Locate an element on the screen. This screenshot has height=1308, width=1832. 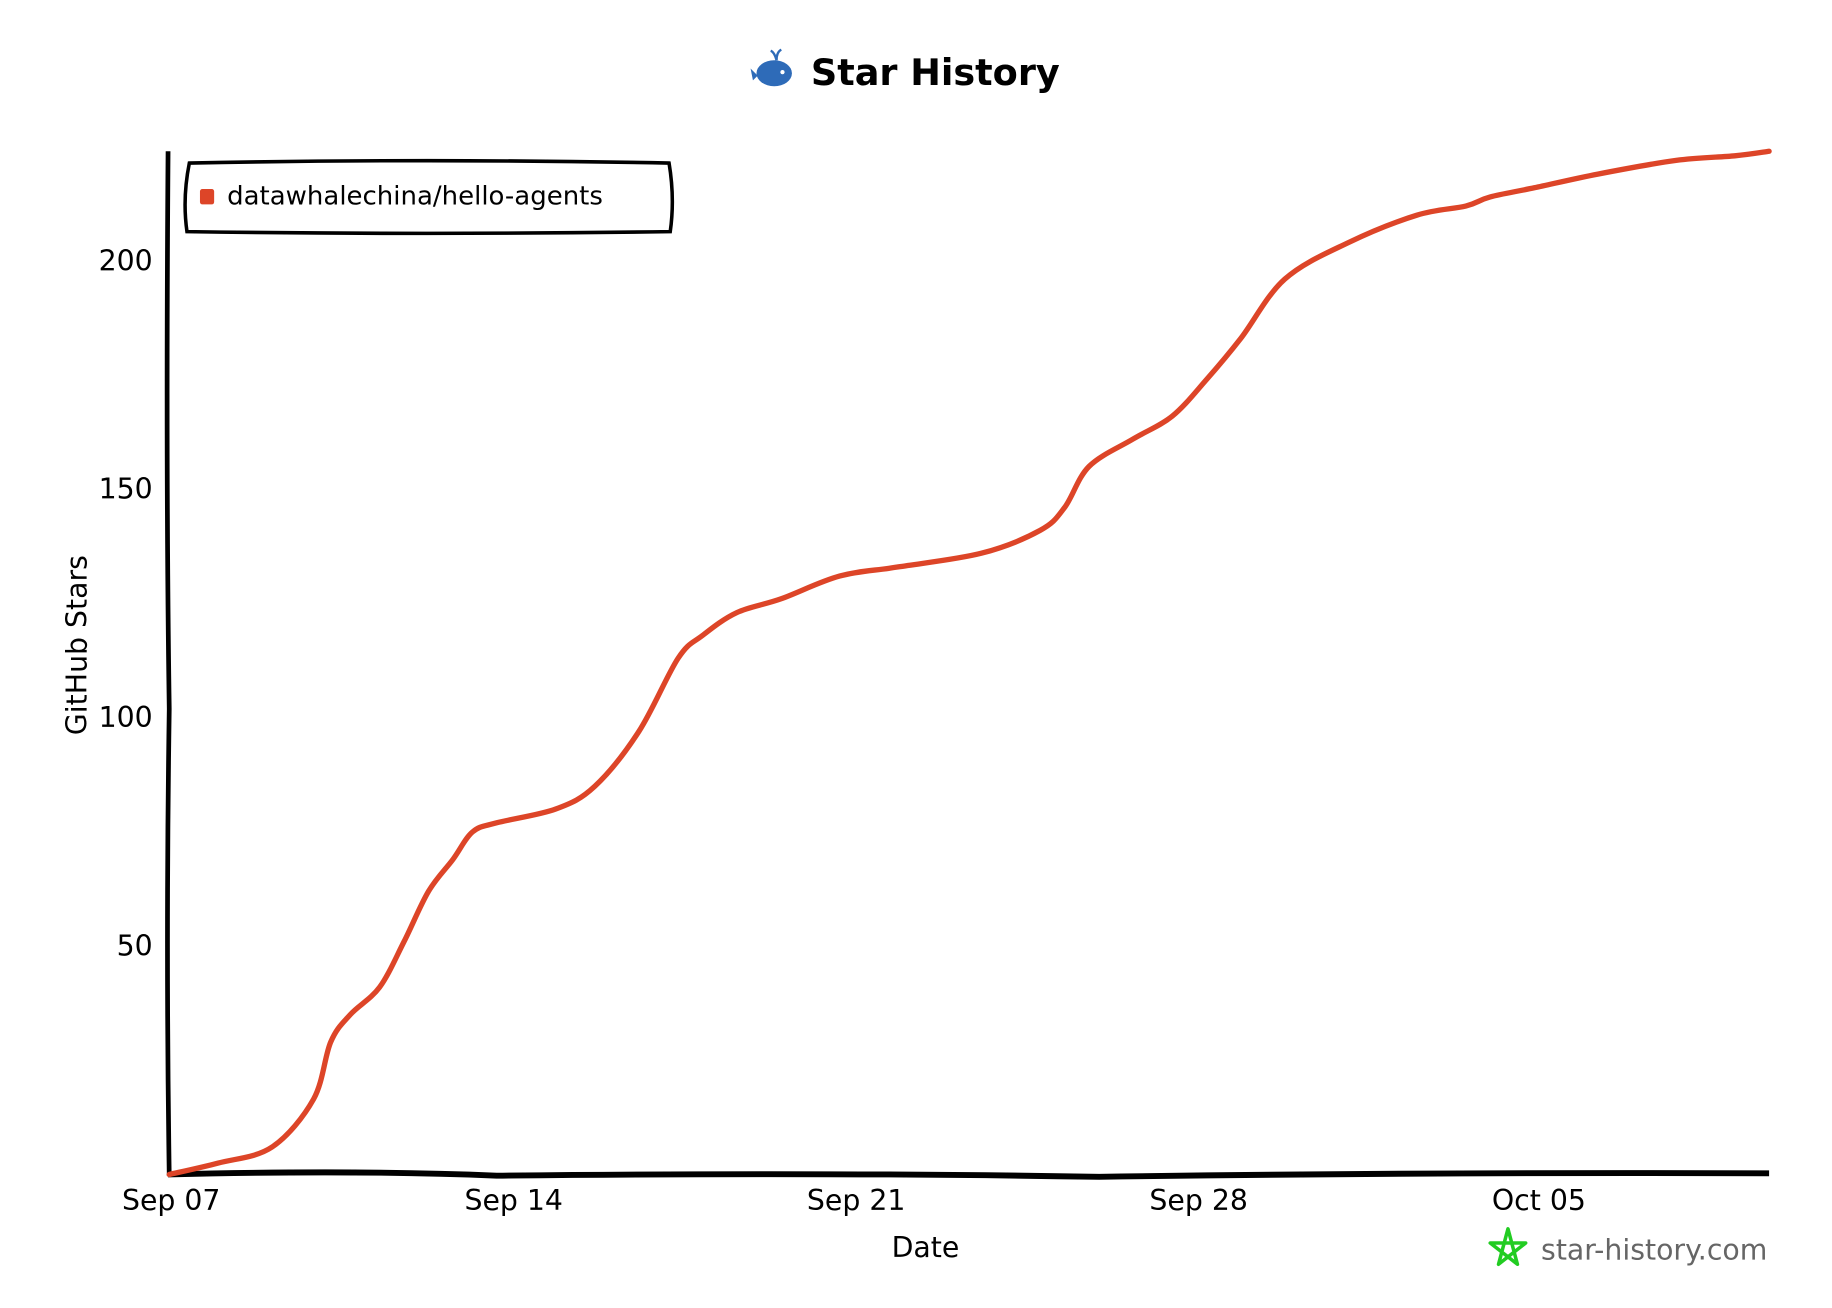
watermark: star-history.com is located at coordinates (1627, 1247).